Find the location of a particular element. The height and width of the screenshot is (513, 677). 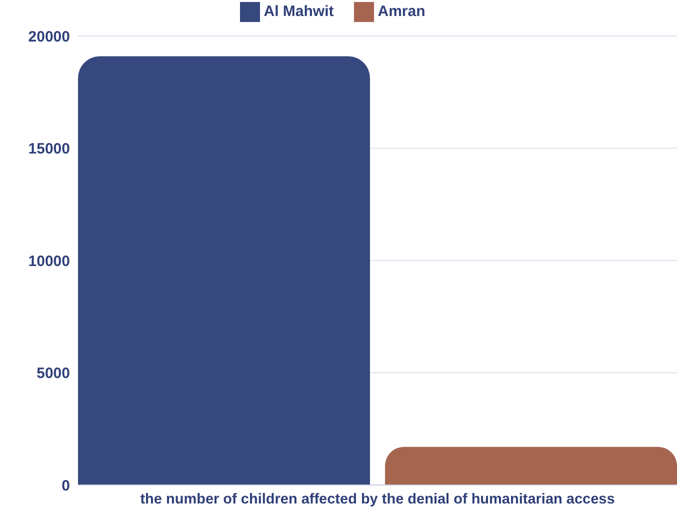

y-tick-label: 10000 is located at coordinates (49, 261).